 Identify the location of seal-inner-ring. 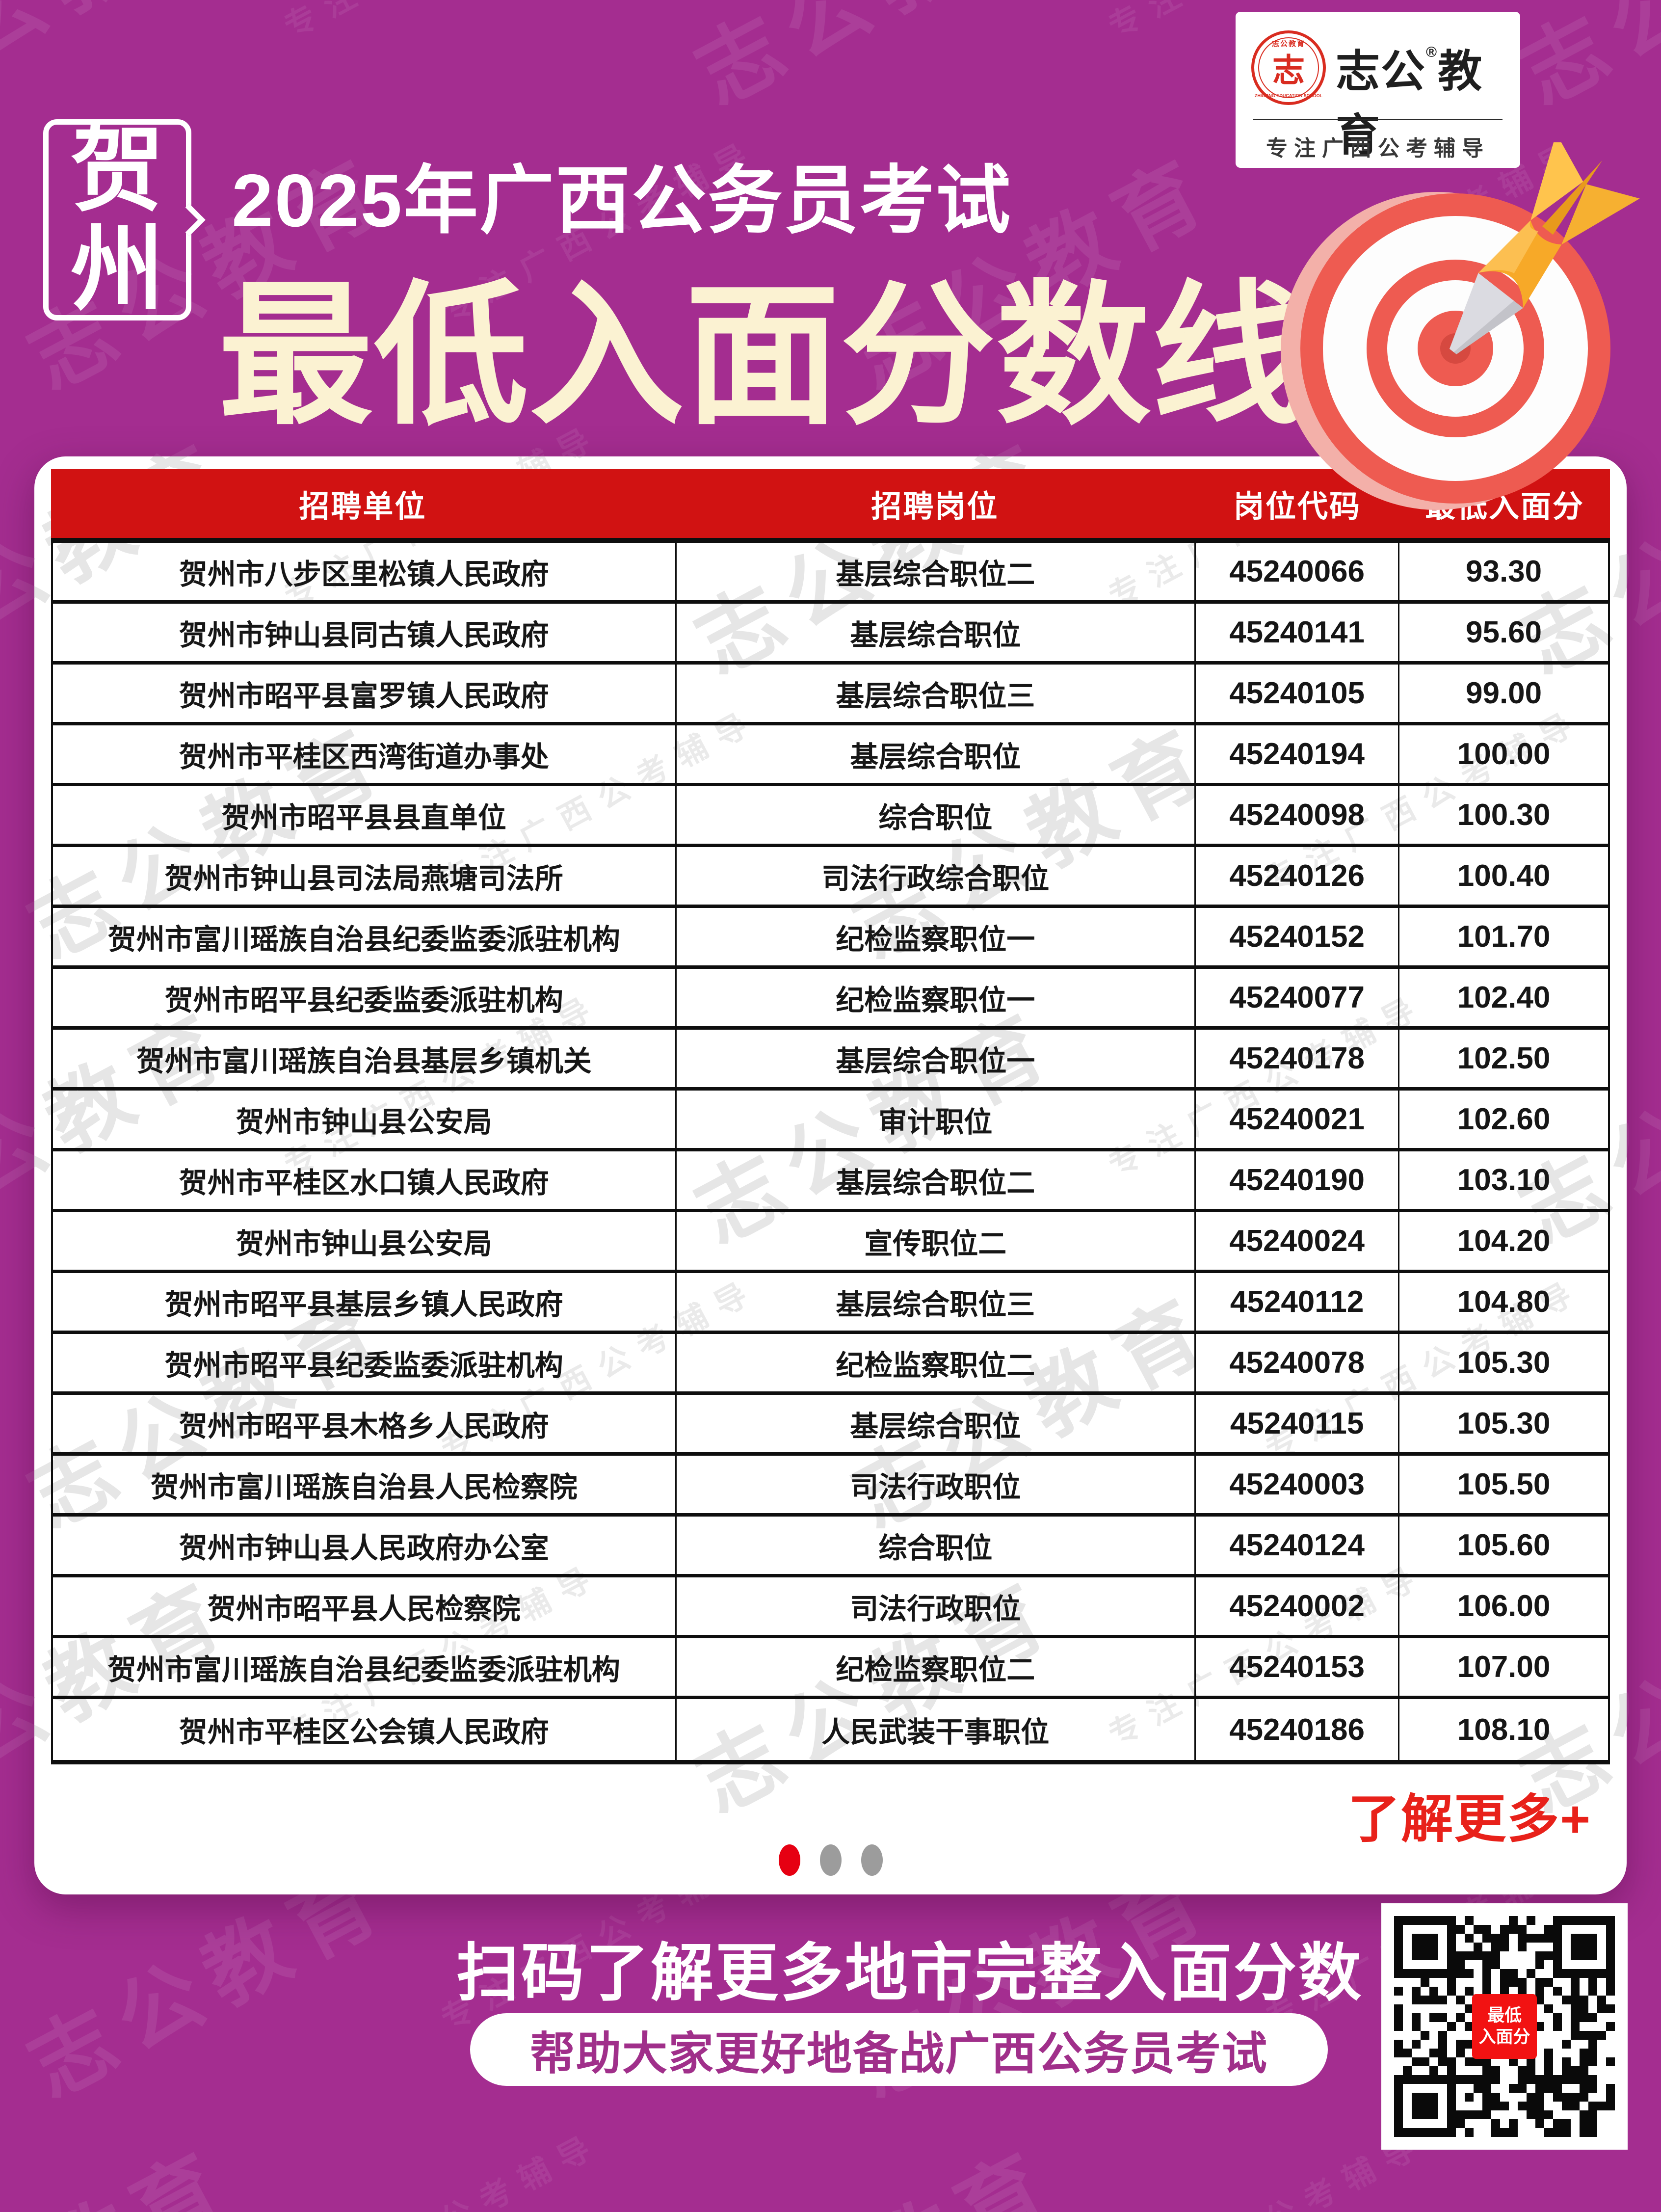
(1288, 67).